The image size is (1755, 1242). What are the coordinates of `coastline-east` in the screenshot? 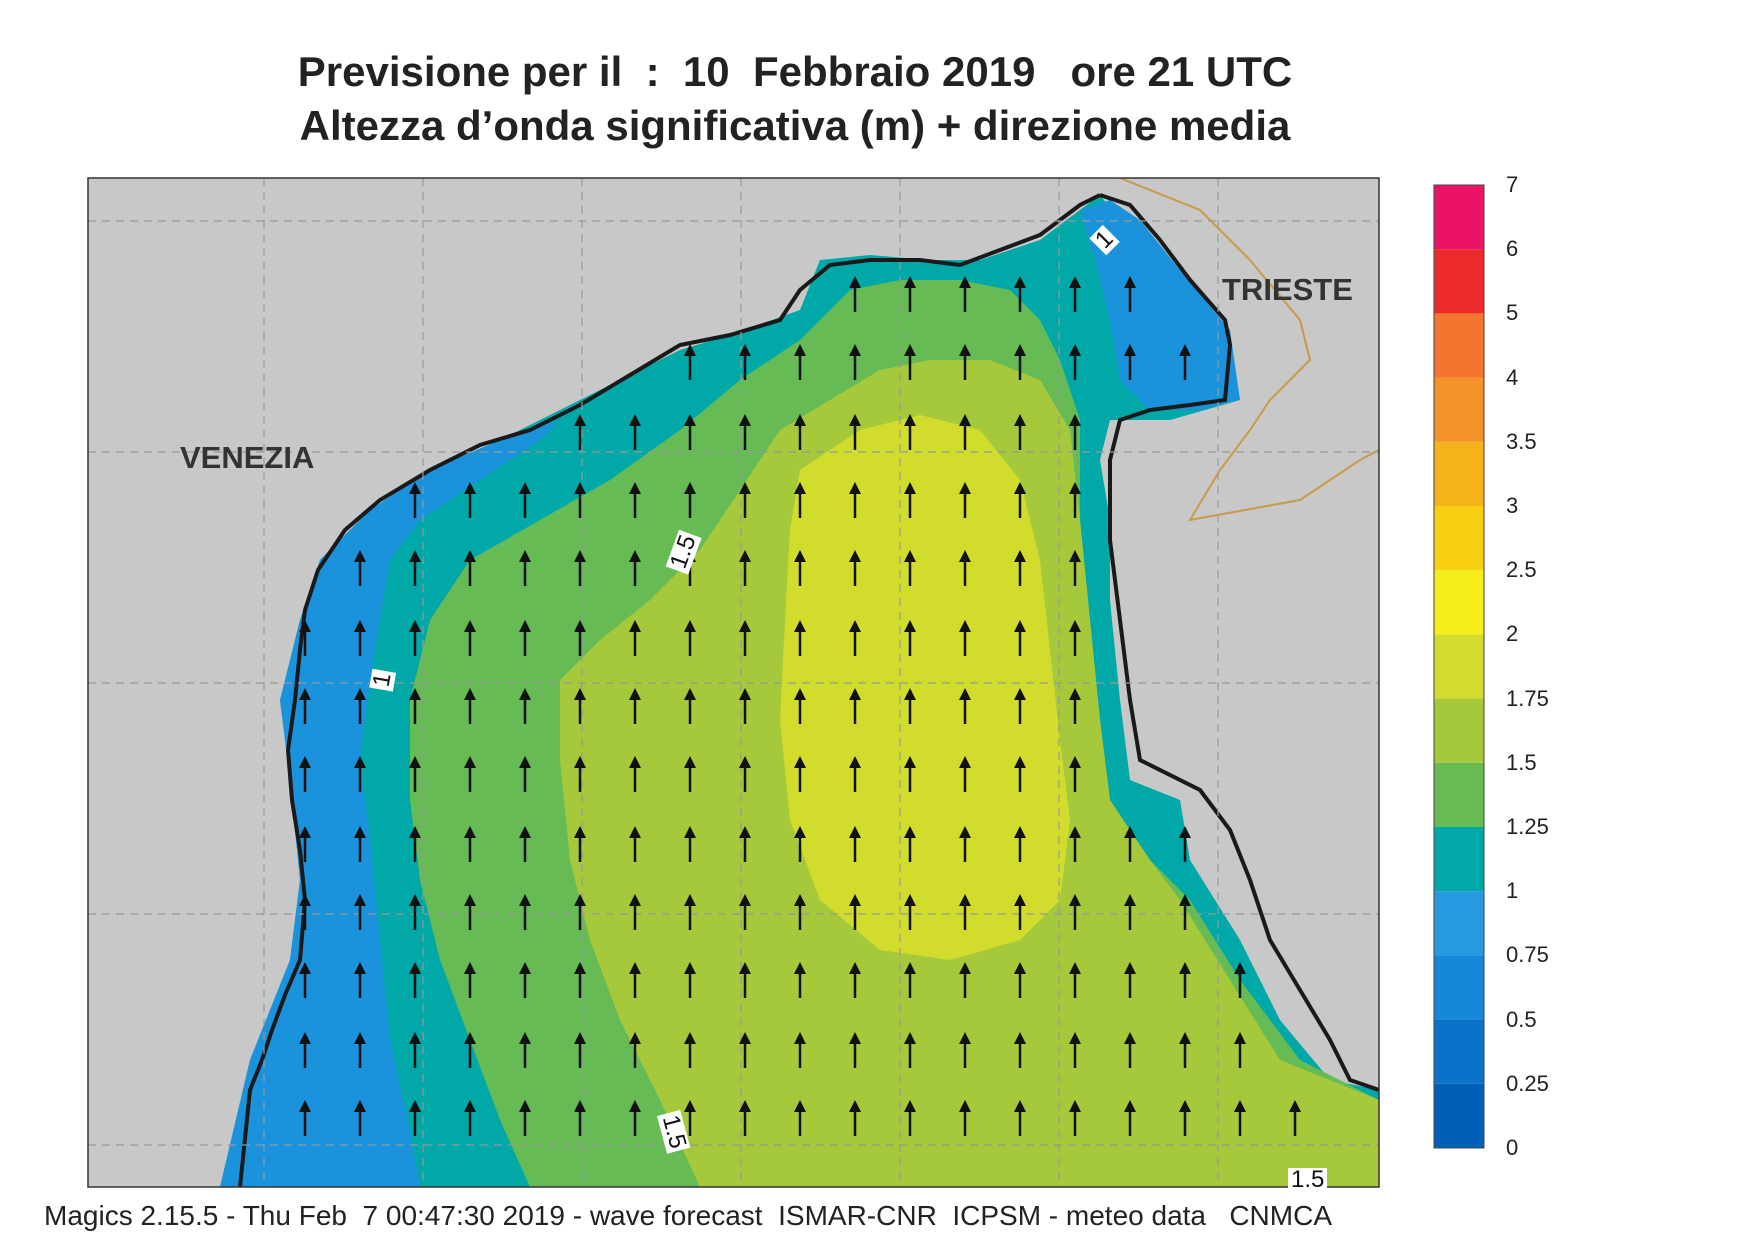 It's located at (1239, 642).